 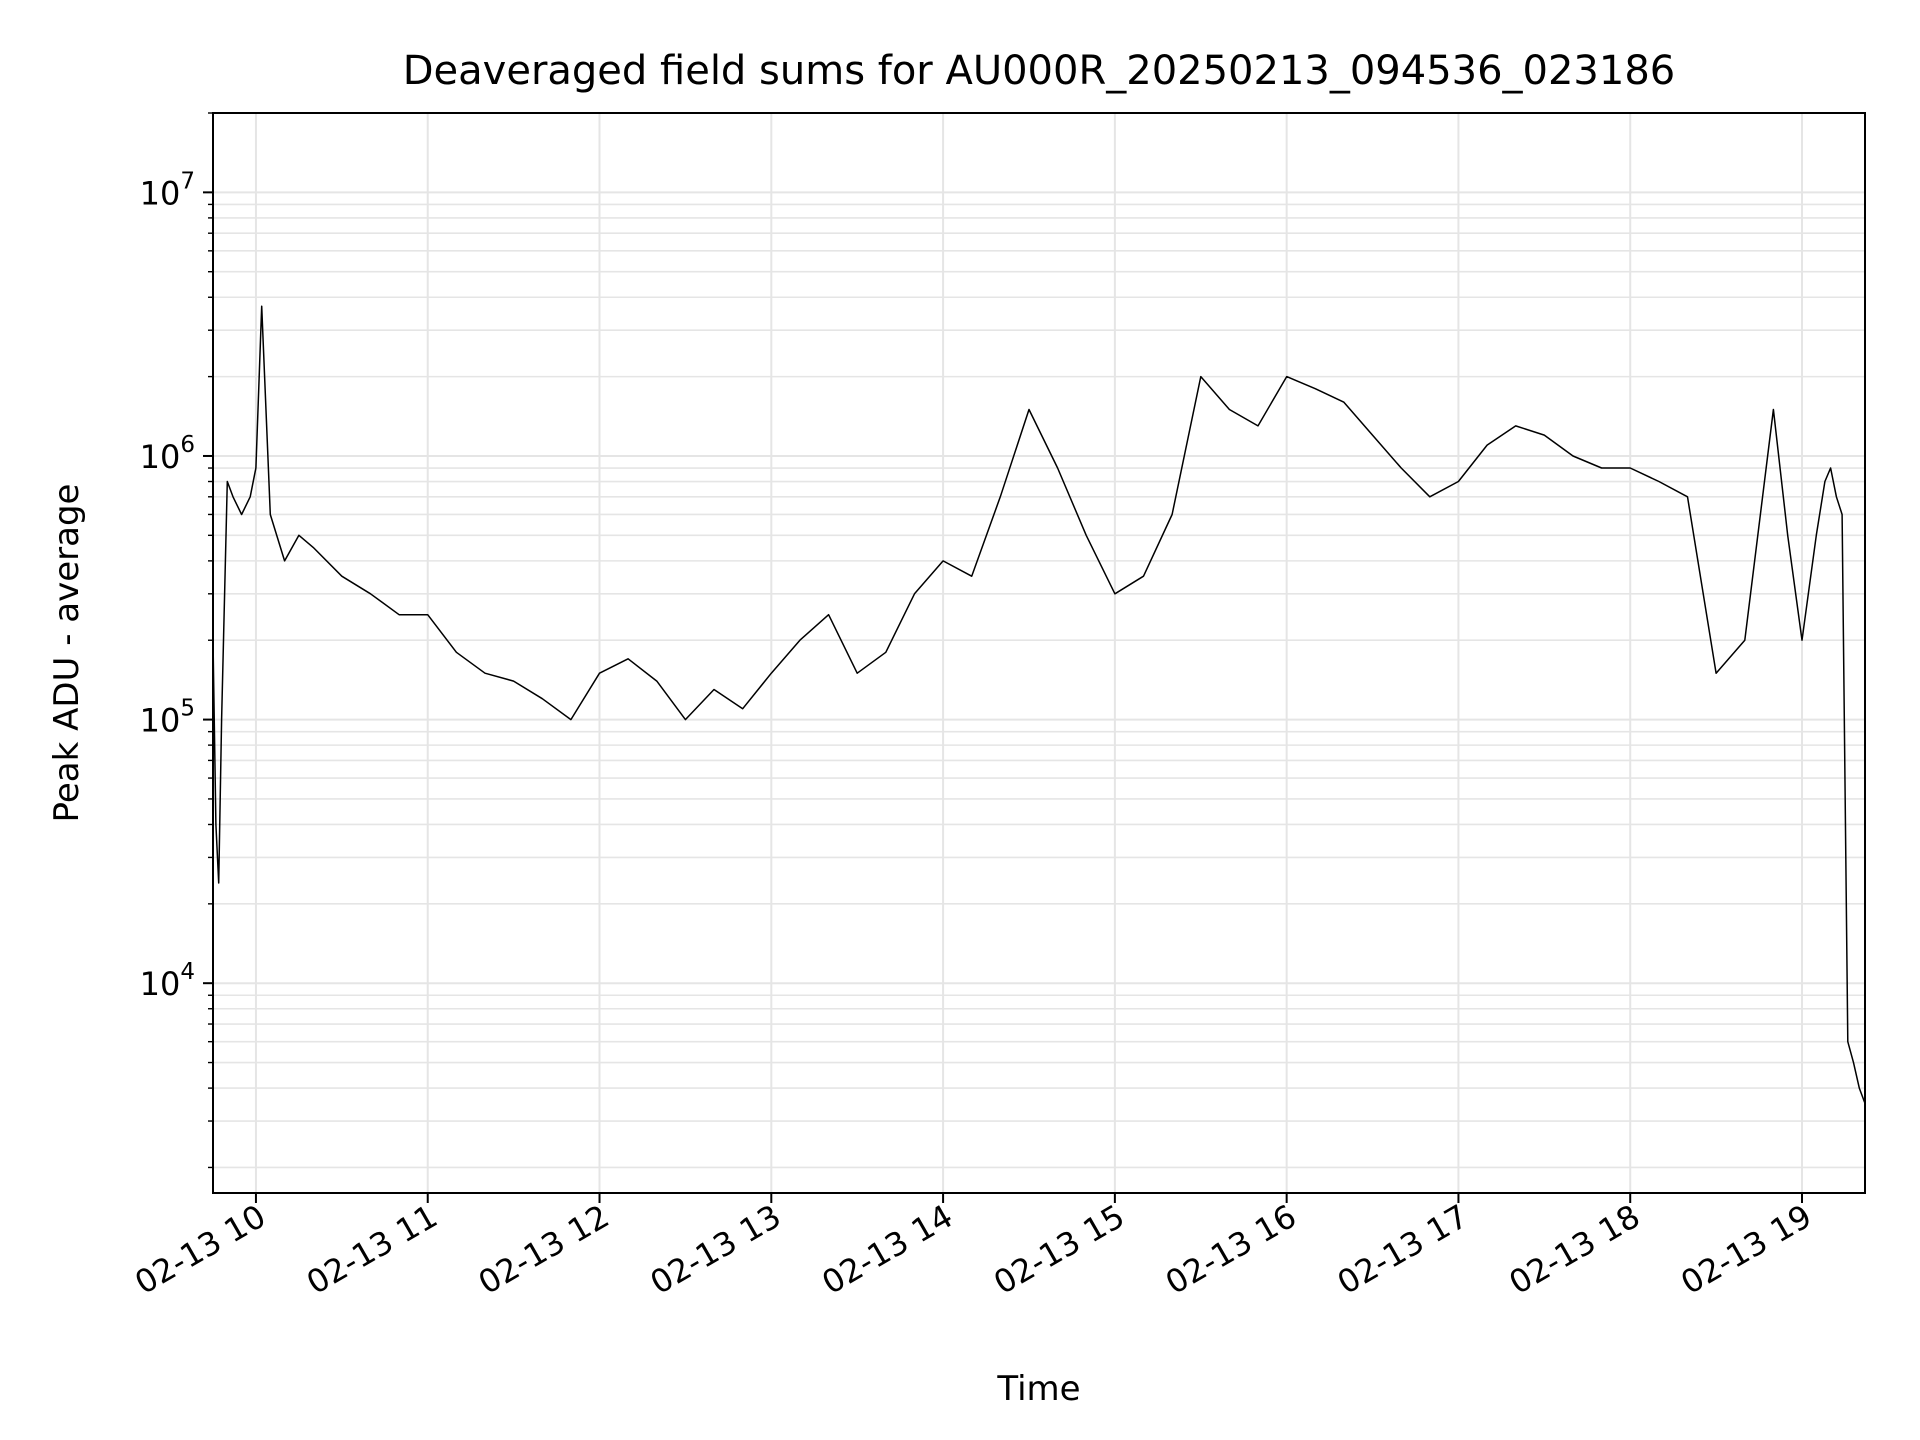 What do you see at coordinates (187, 445) in the screenshot?
I see `y-tick-exponent: 6` at bounding box center [187, 445].